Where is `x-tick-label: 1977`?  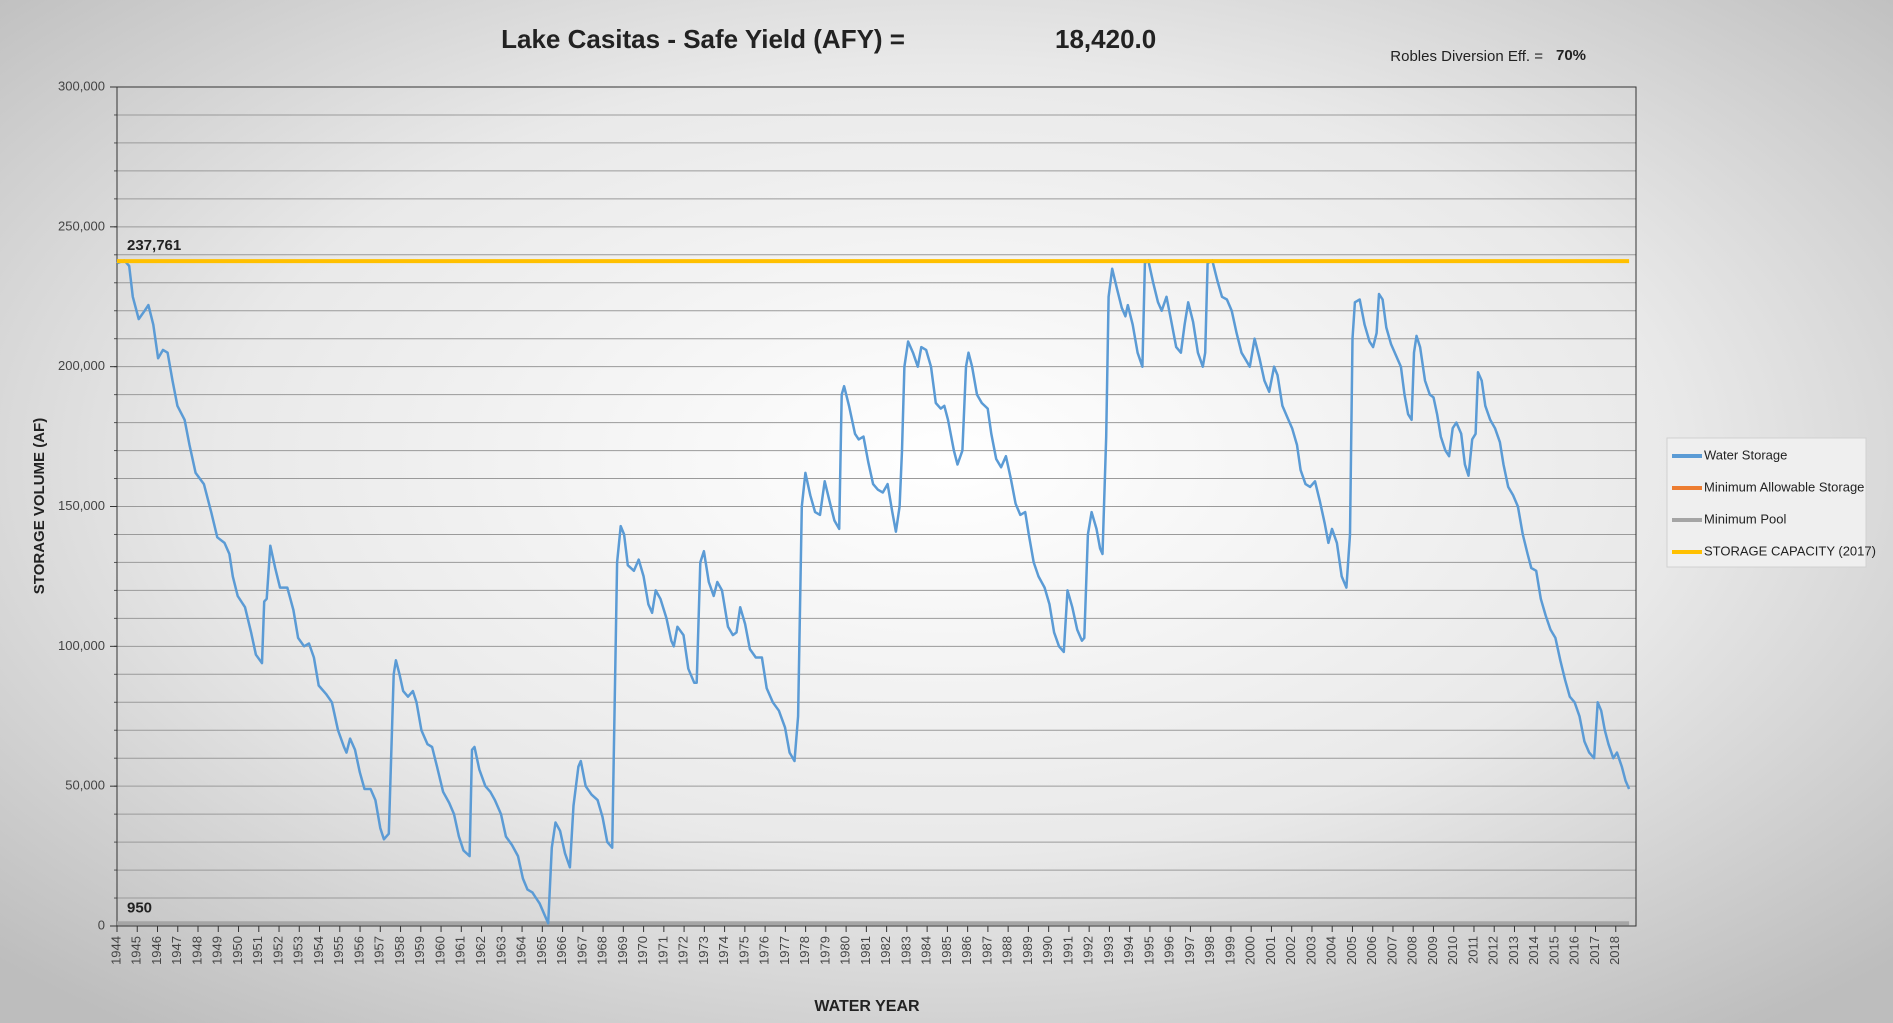 x-tick-label: 1977 is located at coordinates (784, 950).